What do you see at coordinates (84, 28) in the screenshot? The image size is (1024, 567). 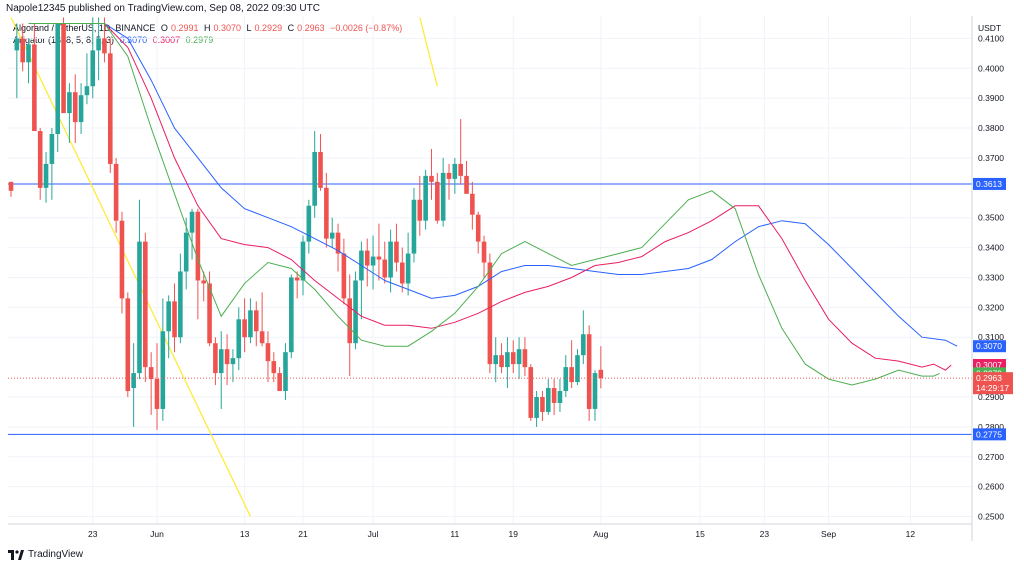 I see `symbol-name: Algorand / TetherUS, 1D, BINANCE` at bounding box center [84, 28].